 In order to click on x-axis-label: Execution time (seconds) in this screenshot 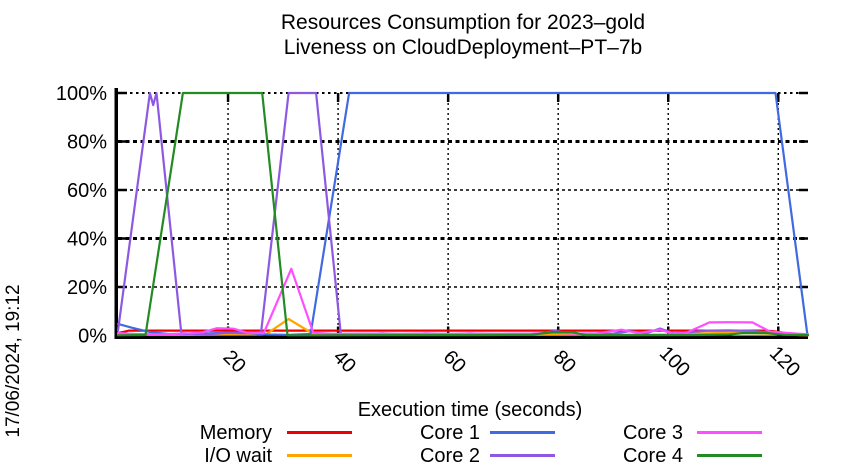, I will do `click(470, 410)`.